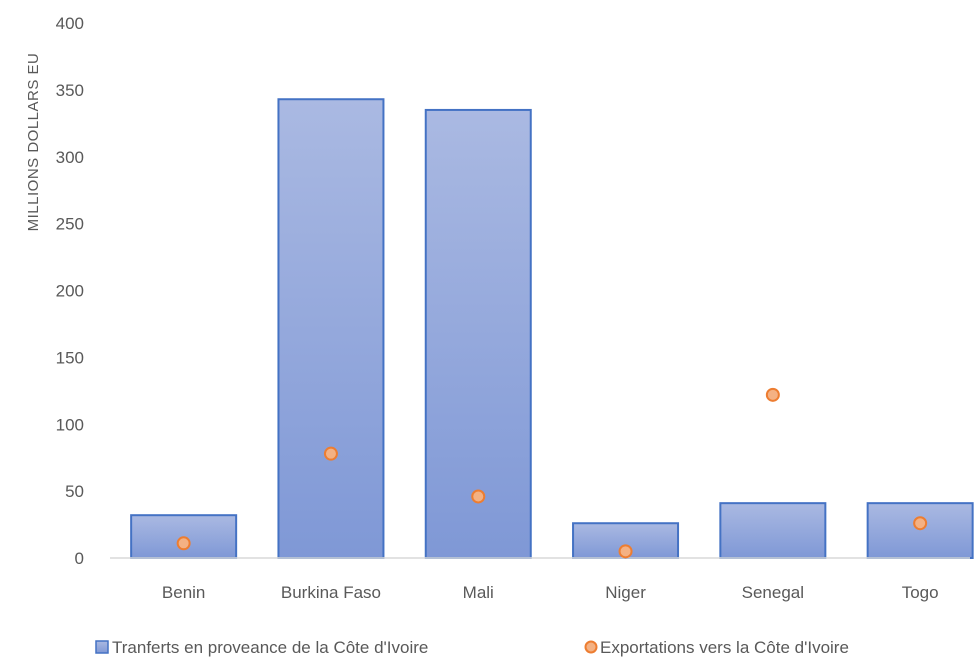 The width and height of the screenshot is (978, 661). What do you see at coordinates (70, 224) in the screenshot?
I see `y-tick-label: 250` at bounding box center [70, 224].